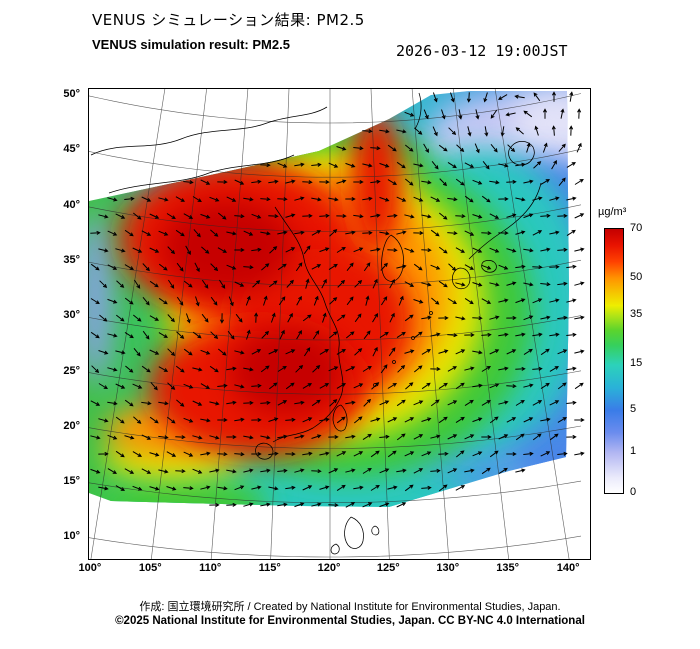  What do you see at coordinates (71, 260) in the screenshot?
I see `lat-tick-label: 35°` at bounding box center [71, 260].